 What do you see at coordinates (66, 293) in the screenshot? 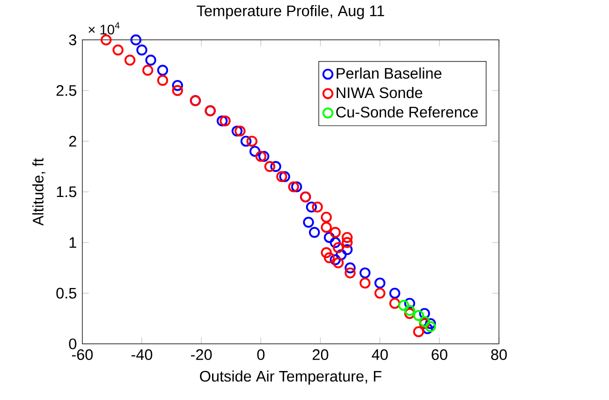
I see `y-tick-label: 0.5` at bounding box center [66, 293].